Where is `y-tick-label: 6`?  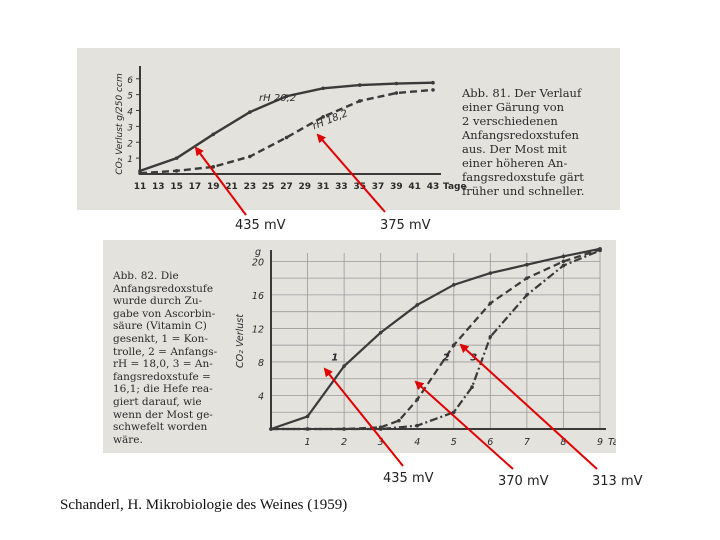
y-tick-label: 6 is located at coordinates (130, 81).